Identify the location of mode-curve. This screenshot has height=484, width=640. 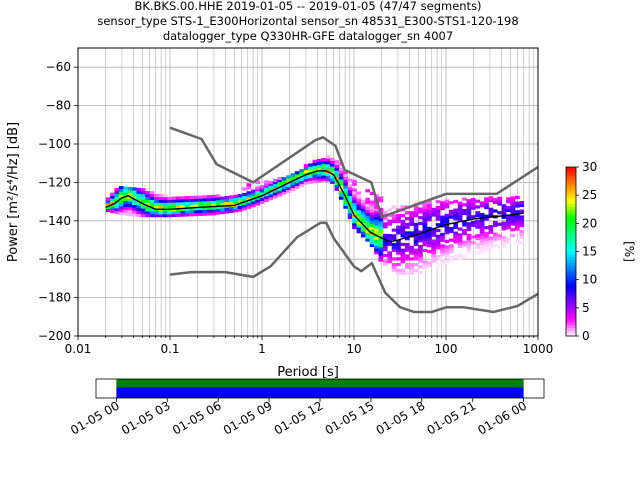
(314, 206).